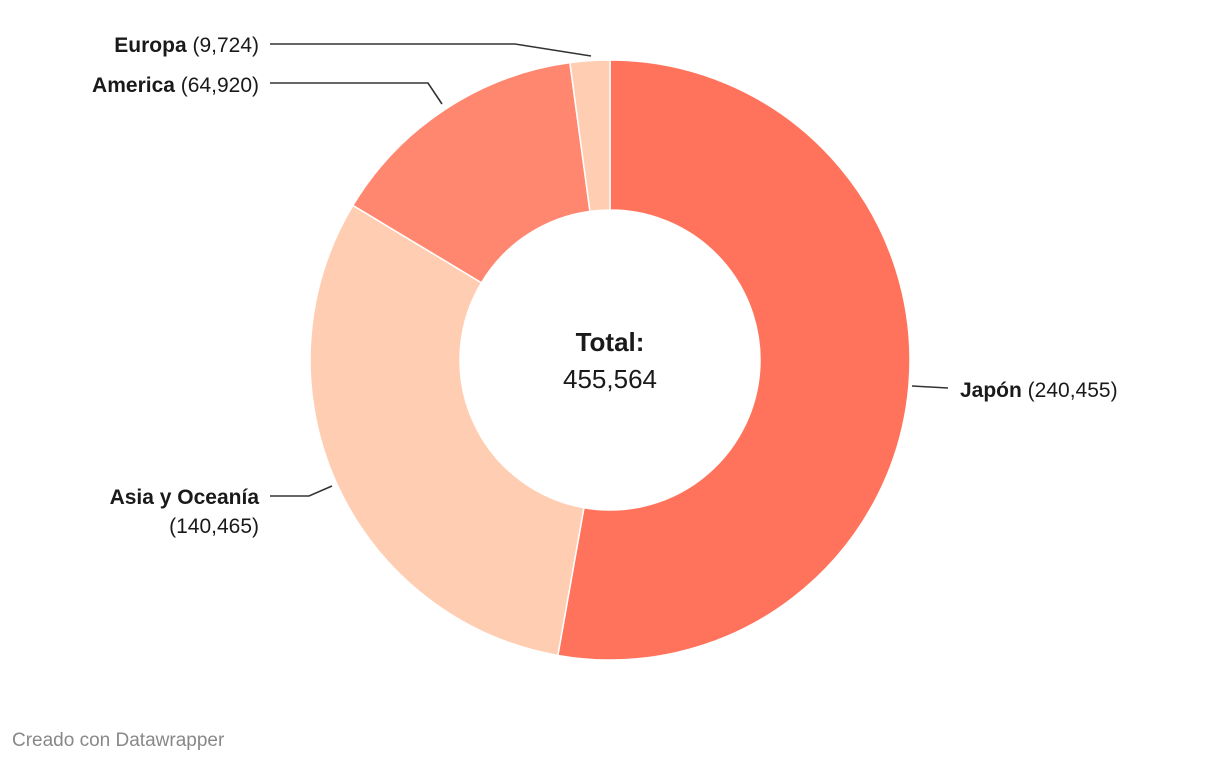 The height and width of the screenshot is (766, 1220). I want to click on slice-asia-y-oceania, so click(447, 430).